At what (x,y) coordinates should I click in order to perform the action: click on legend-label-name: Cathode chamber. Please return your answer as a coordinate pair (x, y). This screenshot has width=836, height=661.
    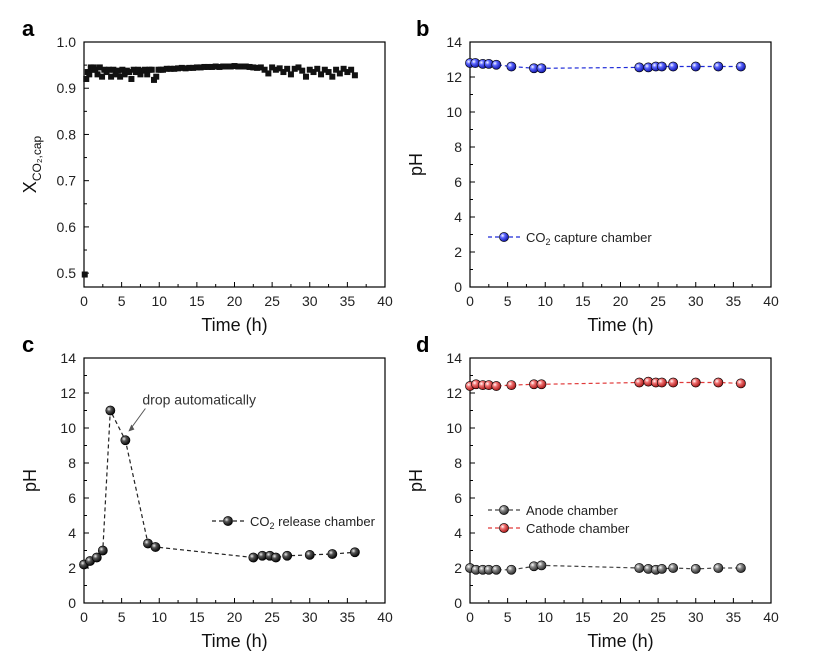
    Looking at the image, I should click on (578, 528).